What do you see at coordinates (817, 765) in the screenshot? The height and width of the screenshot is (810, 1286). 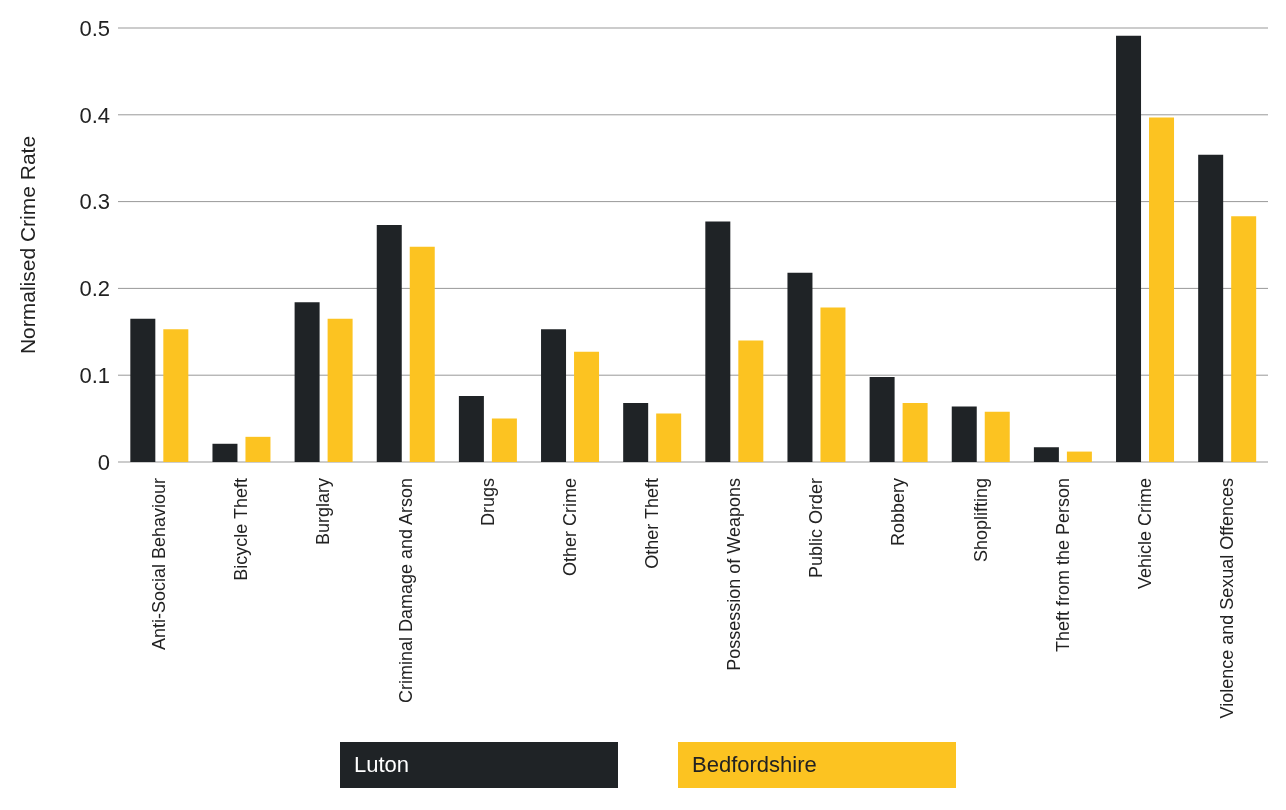 I see `text: Bedfordshire` at bounding box center [817, 765].